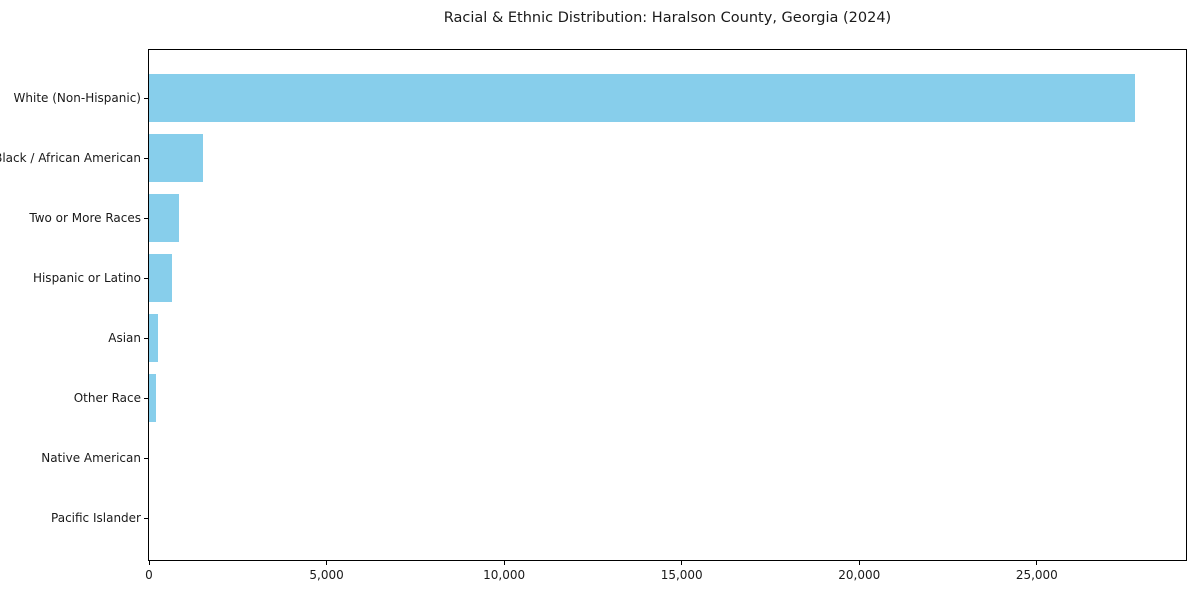  What do you see at coordinates (609, 278) in the screenshot?
I see `bar-row: Hispanic or Latino` at bounding box center [609, 278].